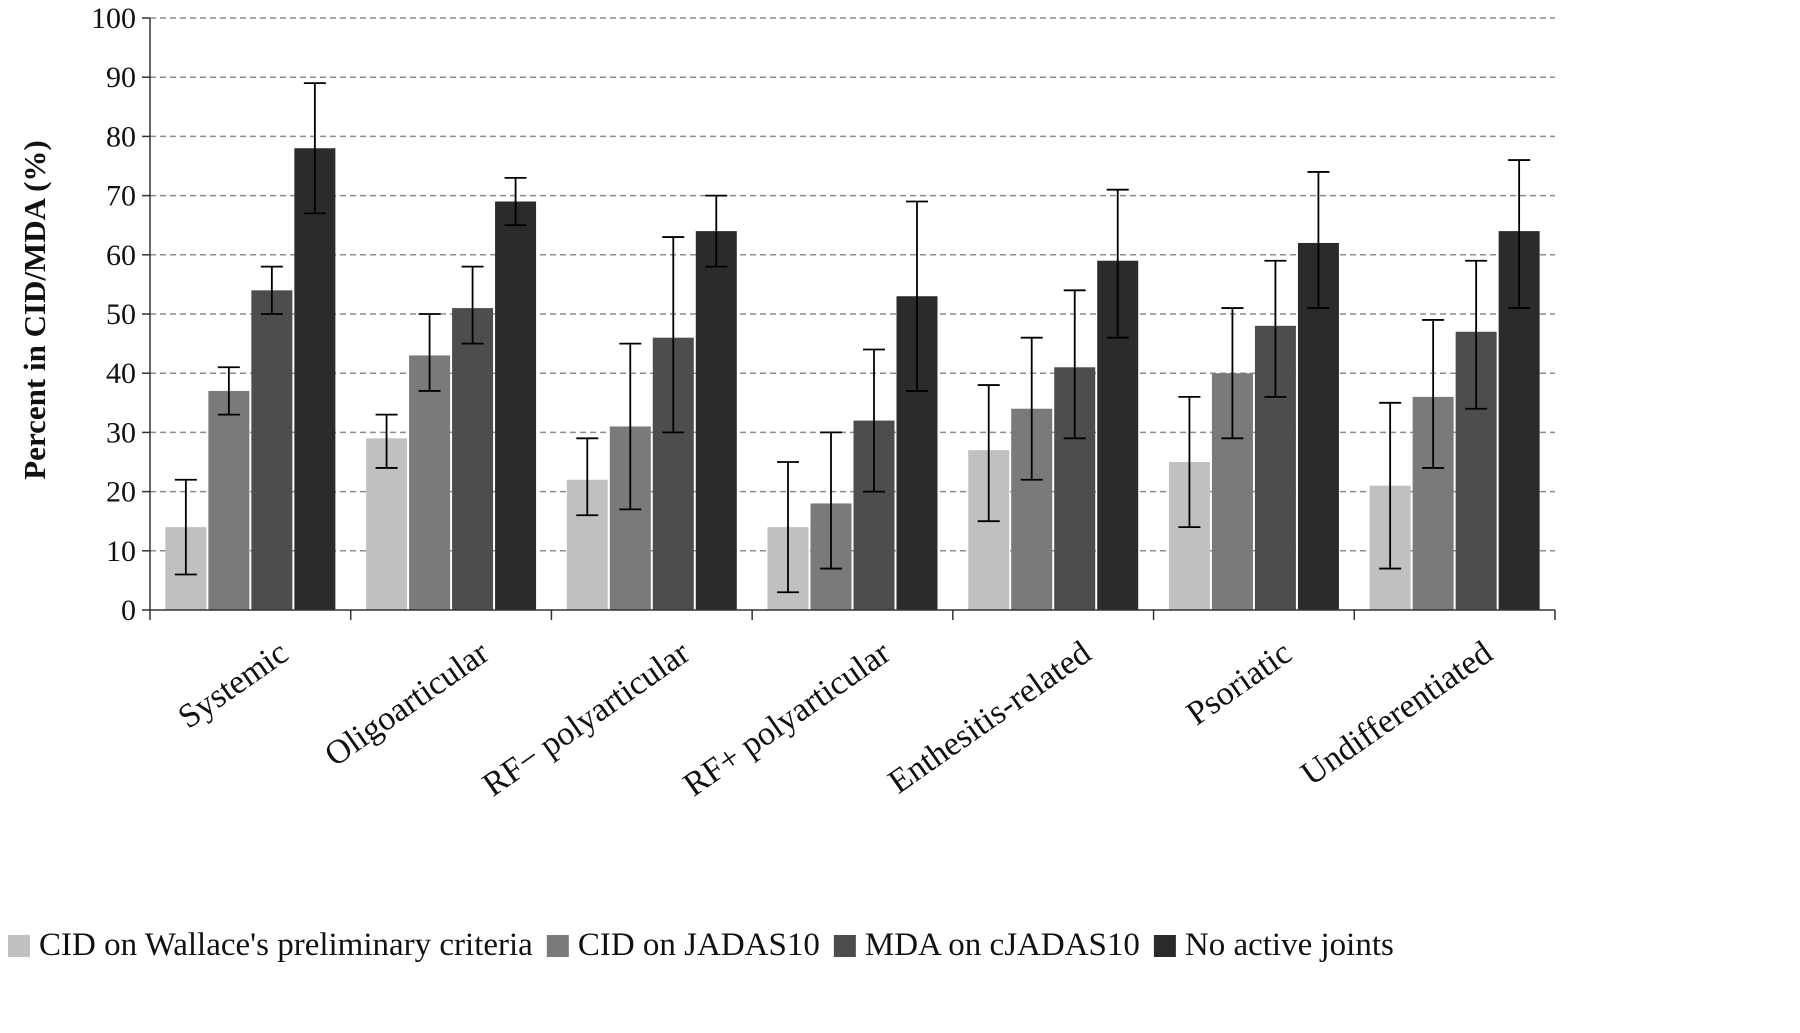 The width and height of the screenshot is (1800, 1033). I want to click on x-tick-label: RF− polyarticular, so click(586, 719).